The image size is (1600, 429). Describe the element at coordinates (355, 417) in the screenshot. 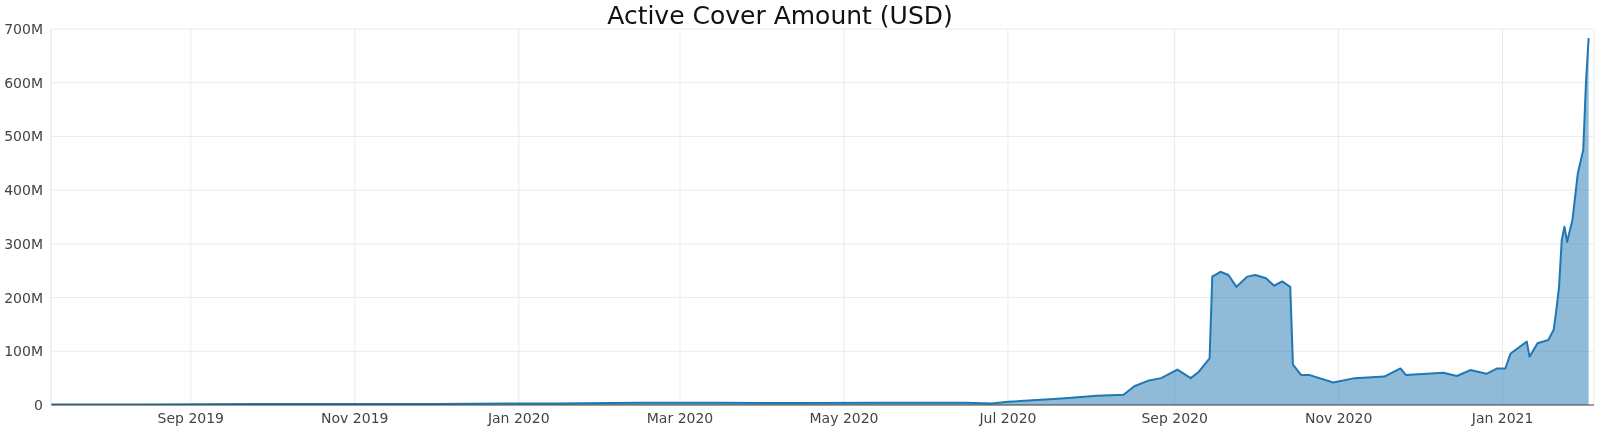

I see `x-tick-label: Nov 2019` at that location.